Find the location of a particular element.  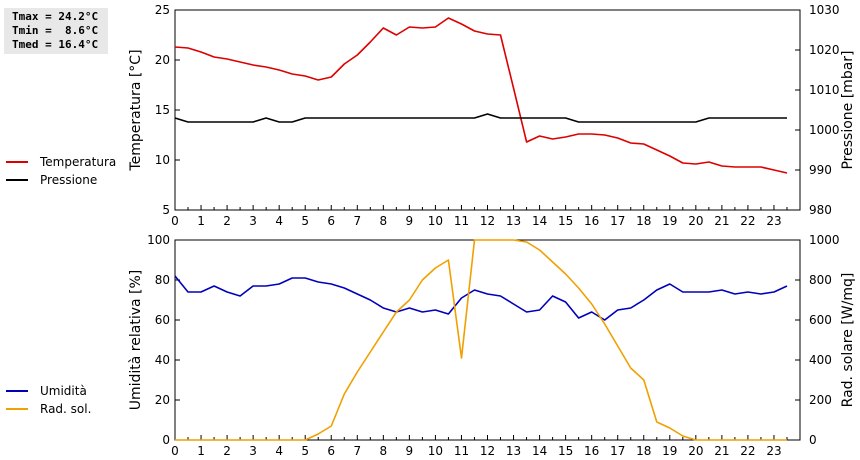

stats-box: Tmax = 24.2°C Tmin = 8.6°C Tmed = 16.4°C is located at coordinates (56, 31).